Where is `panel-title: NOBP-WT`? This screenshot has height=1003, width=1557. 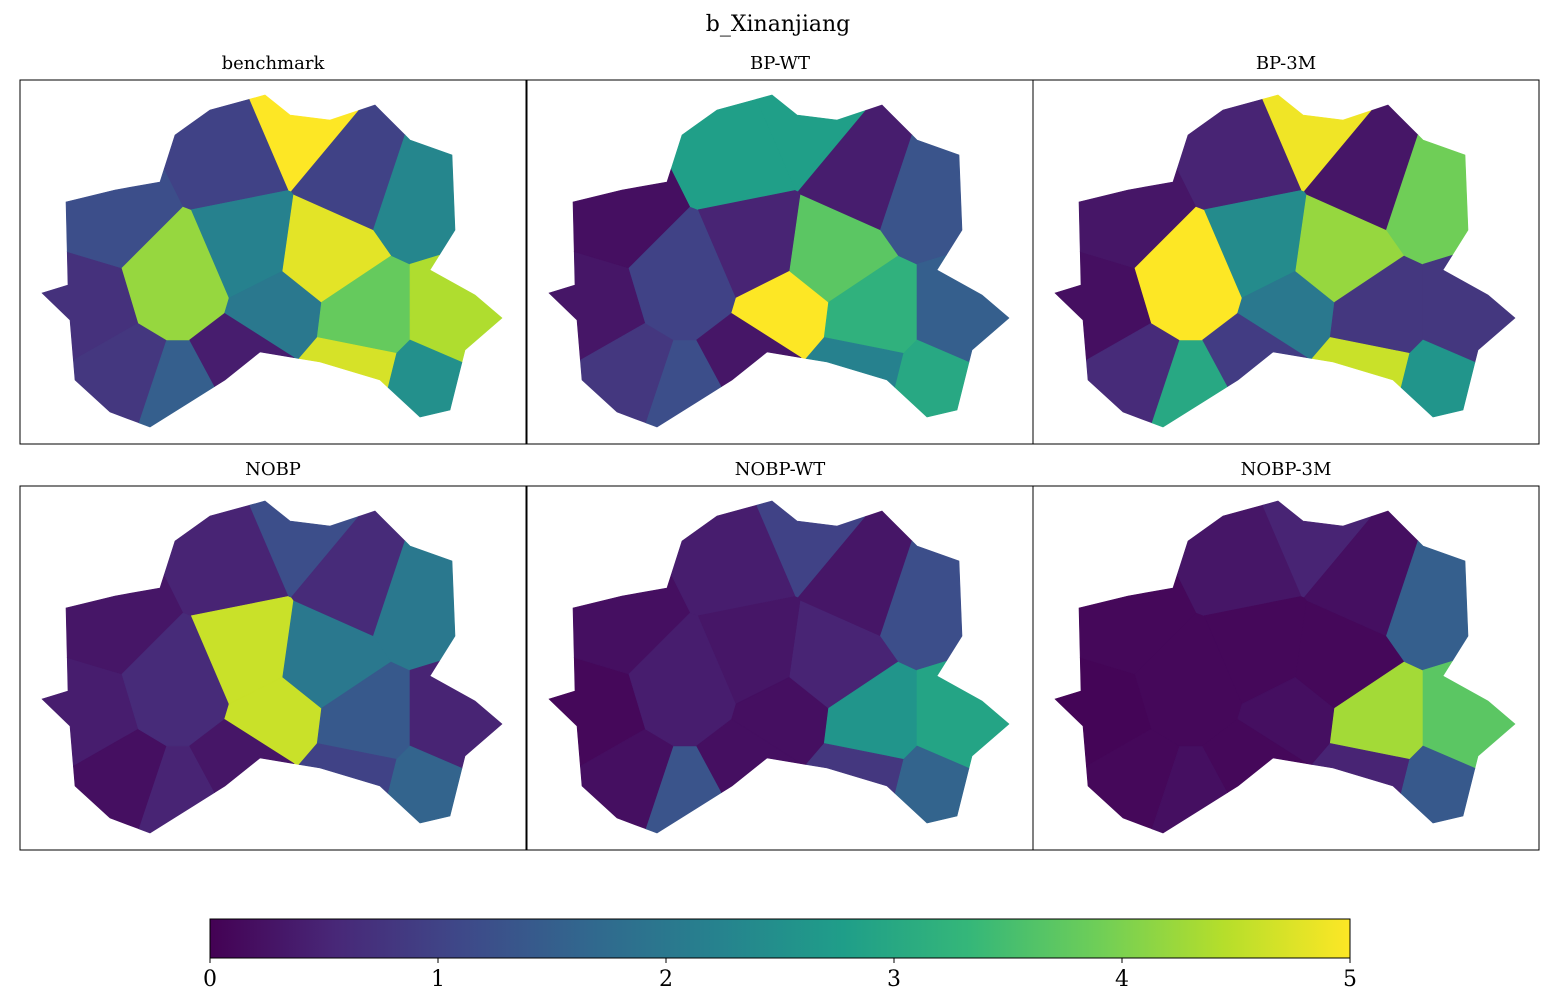 panel-title: NOBP-WT is located at coordinates (780, 469).